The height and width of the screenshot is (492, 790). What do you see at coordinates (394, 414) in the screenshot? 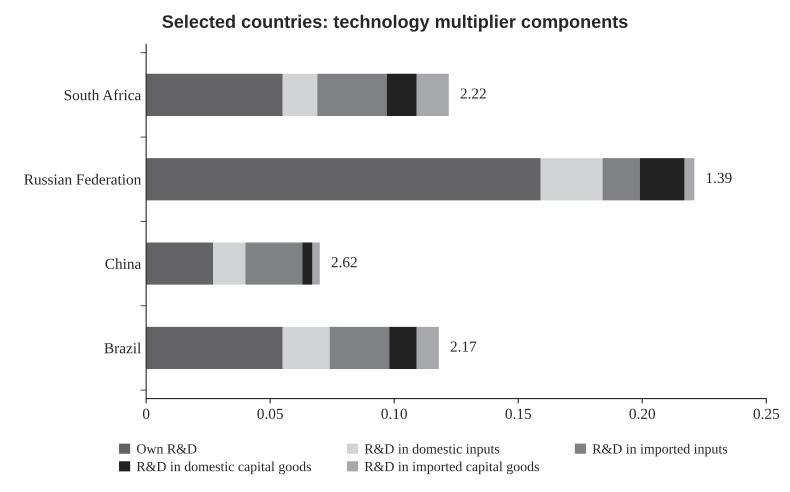
I see `x-tick-label: 0.10` at bounding box center [394, 414].